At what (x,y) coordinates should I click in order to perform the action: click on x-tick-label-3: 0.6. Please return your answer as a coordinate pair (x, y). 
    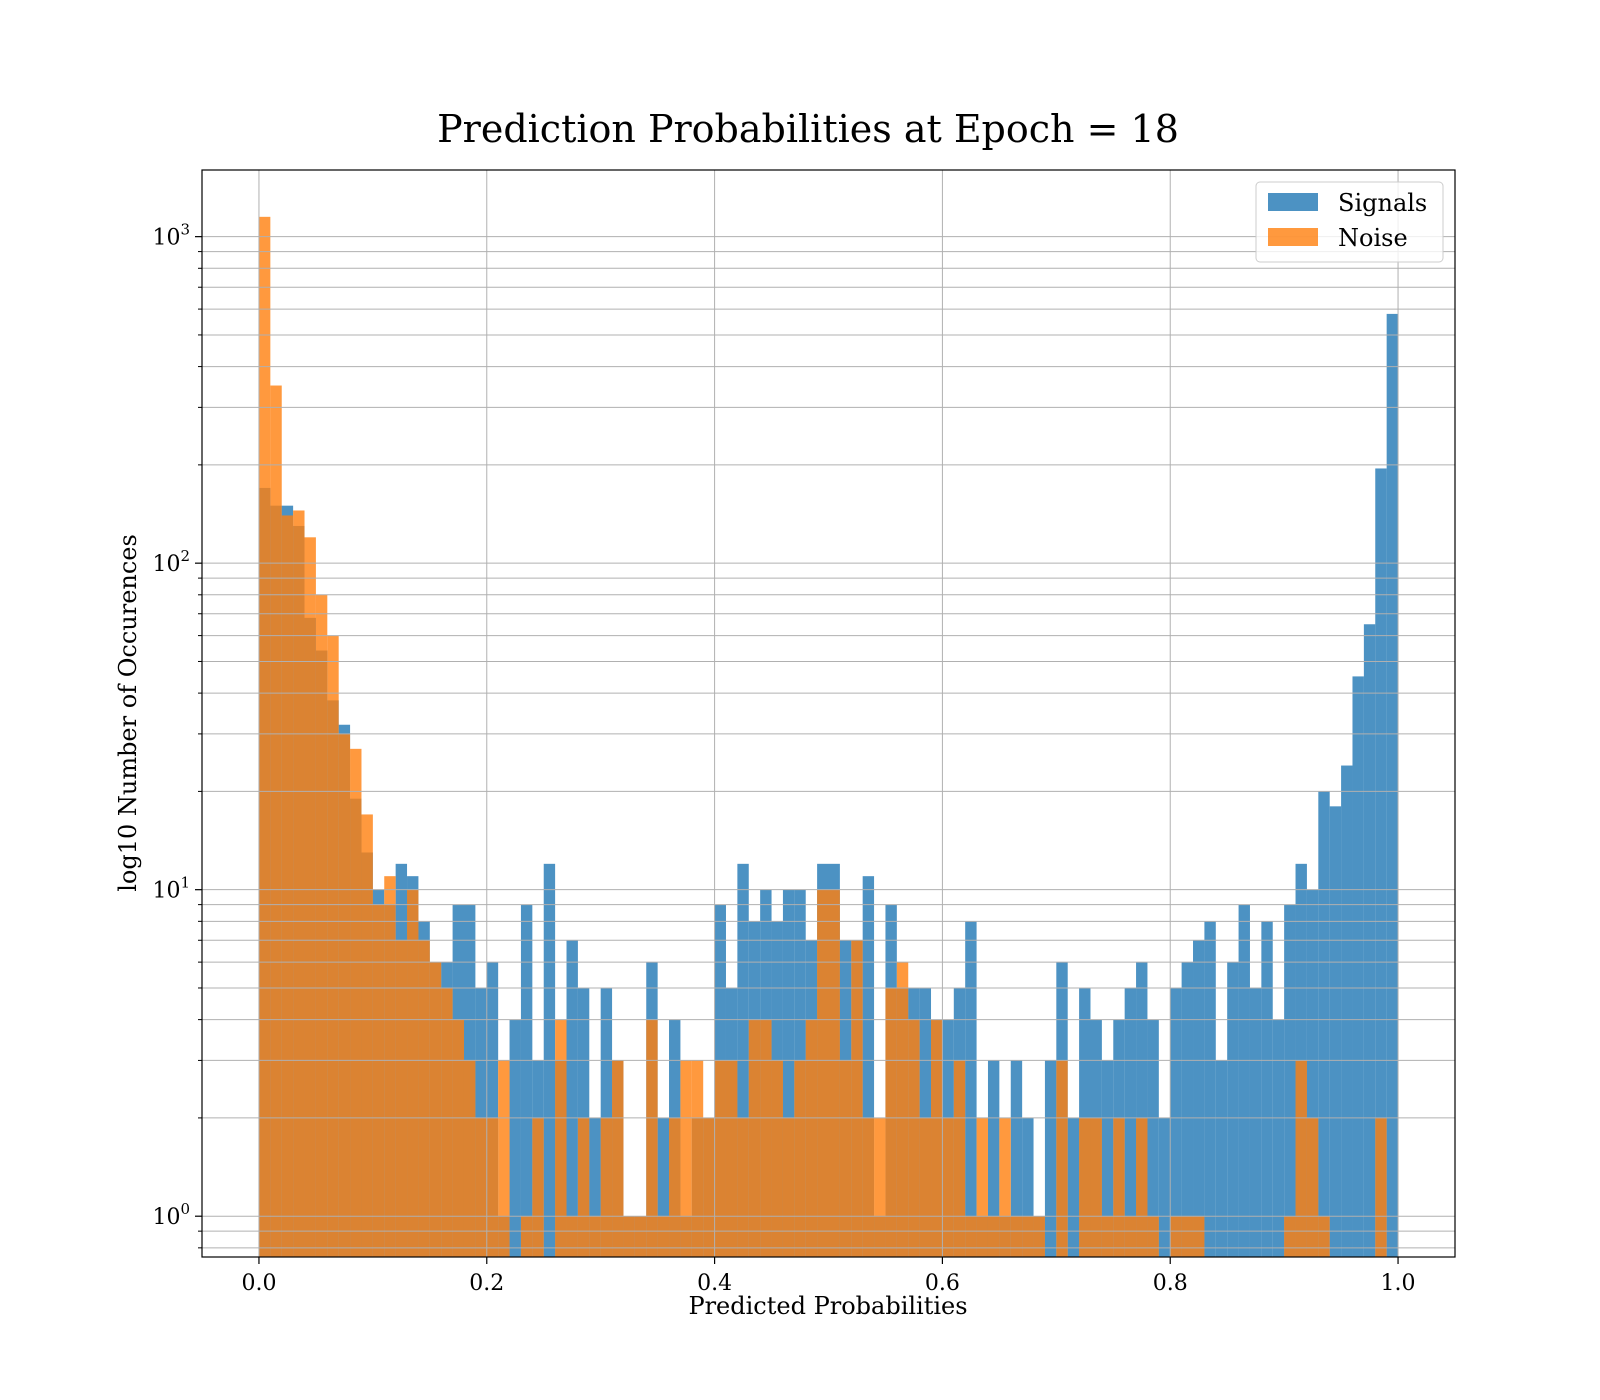
    Looking at the image, I should click on (942, 1283).